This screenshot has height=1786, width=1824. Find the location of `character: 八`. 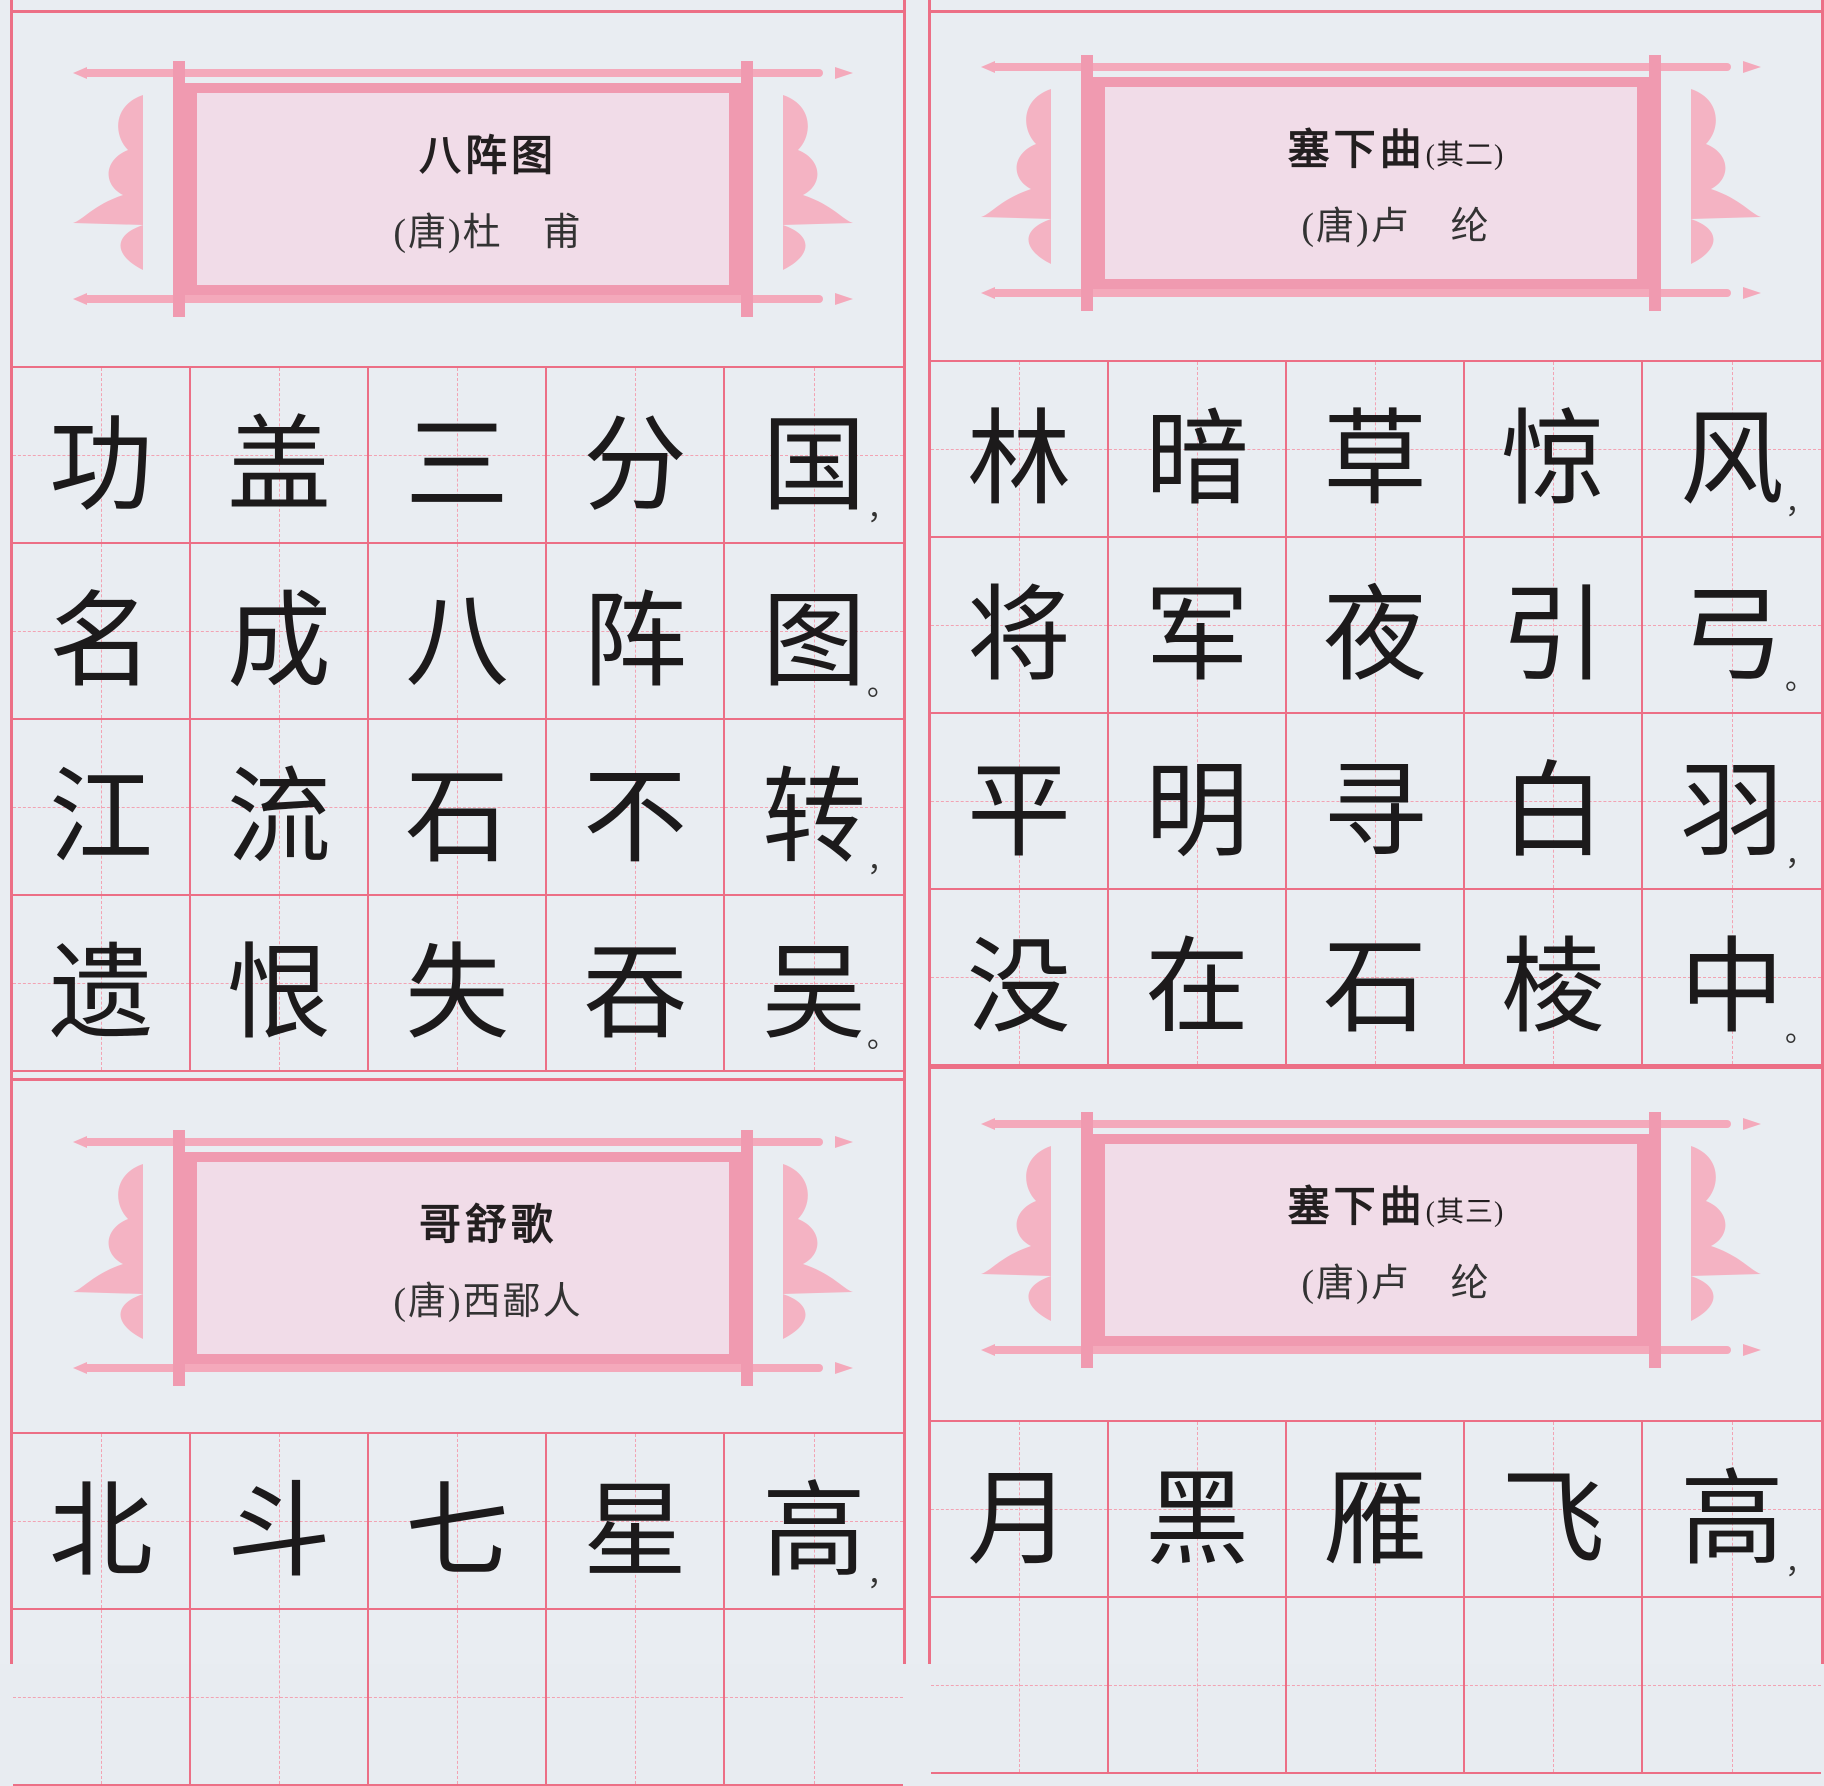

character: 八 is located at coordinates (456, 640).